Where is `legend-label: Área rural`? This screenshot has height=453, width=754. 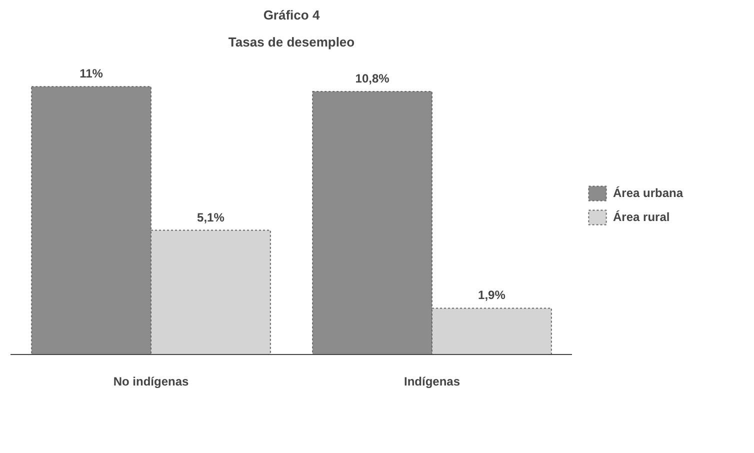 legend-label: Área rural is located at coordinates (641, 217).